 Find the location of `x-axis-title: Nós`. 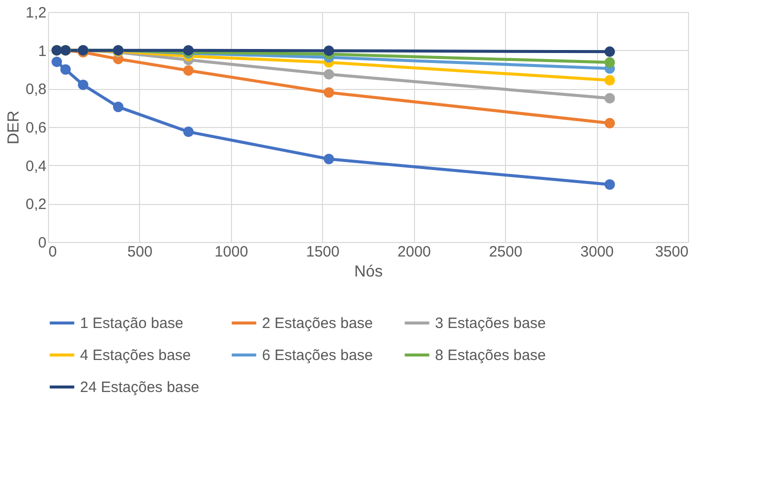

x-axis-title: Nós is located at coordinates (368, 272).